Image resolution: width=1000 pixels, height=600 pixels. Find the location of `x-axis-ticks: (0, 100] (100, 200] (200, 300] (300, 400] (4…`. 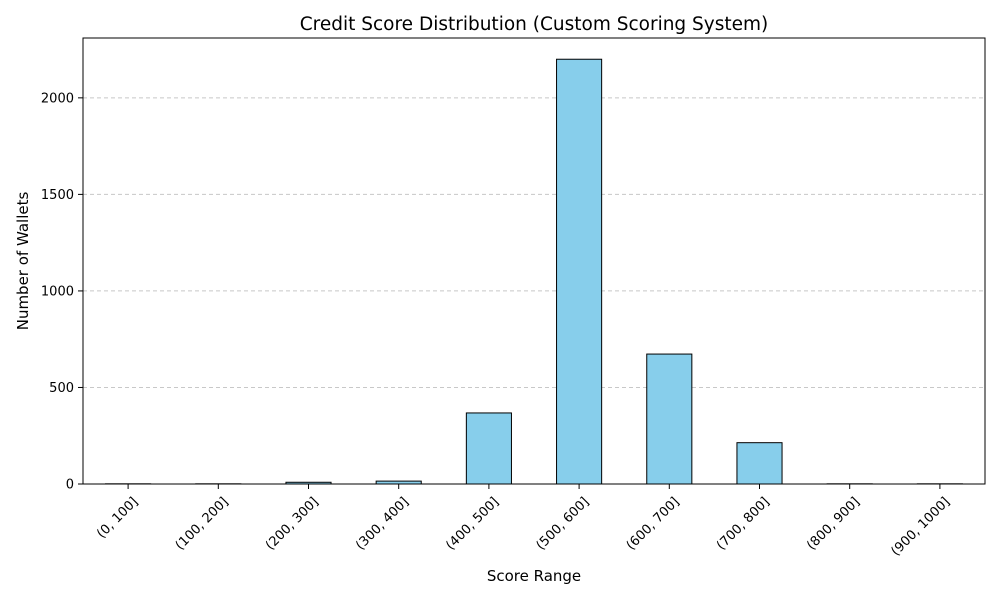

x-axis-ticks: (0, 100] (100, 200] (200, 300] (300, 400] (4… is located at coordinates (523, 521).